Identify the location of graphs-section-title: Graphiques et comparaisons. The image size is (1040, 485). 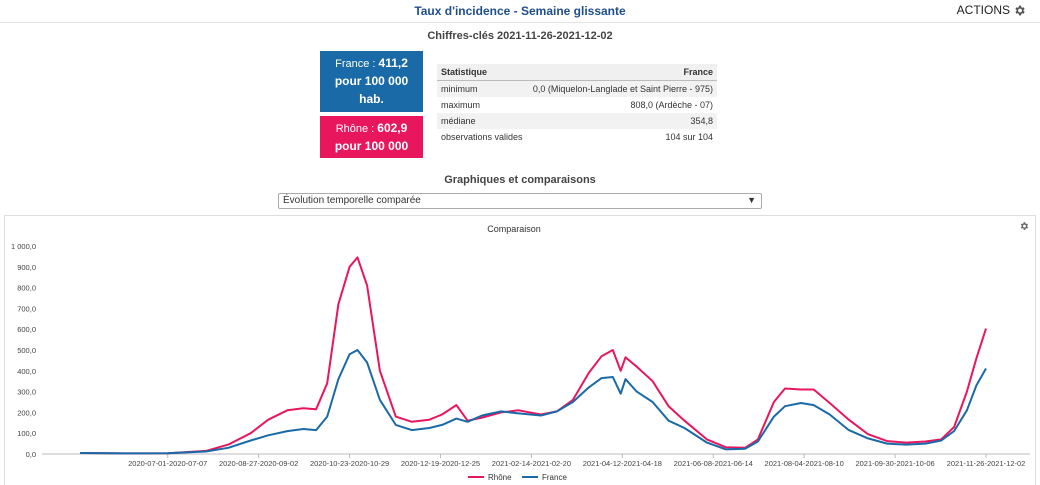
(520, 180).